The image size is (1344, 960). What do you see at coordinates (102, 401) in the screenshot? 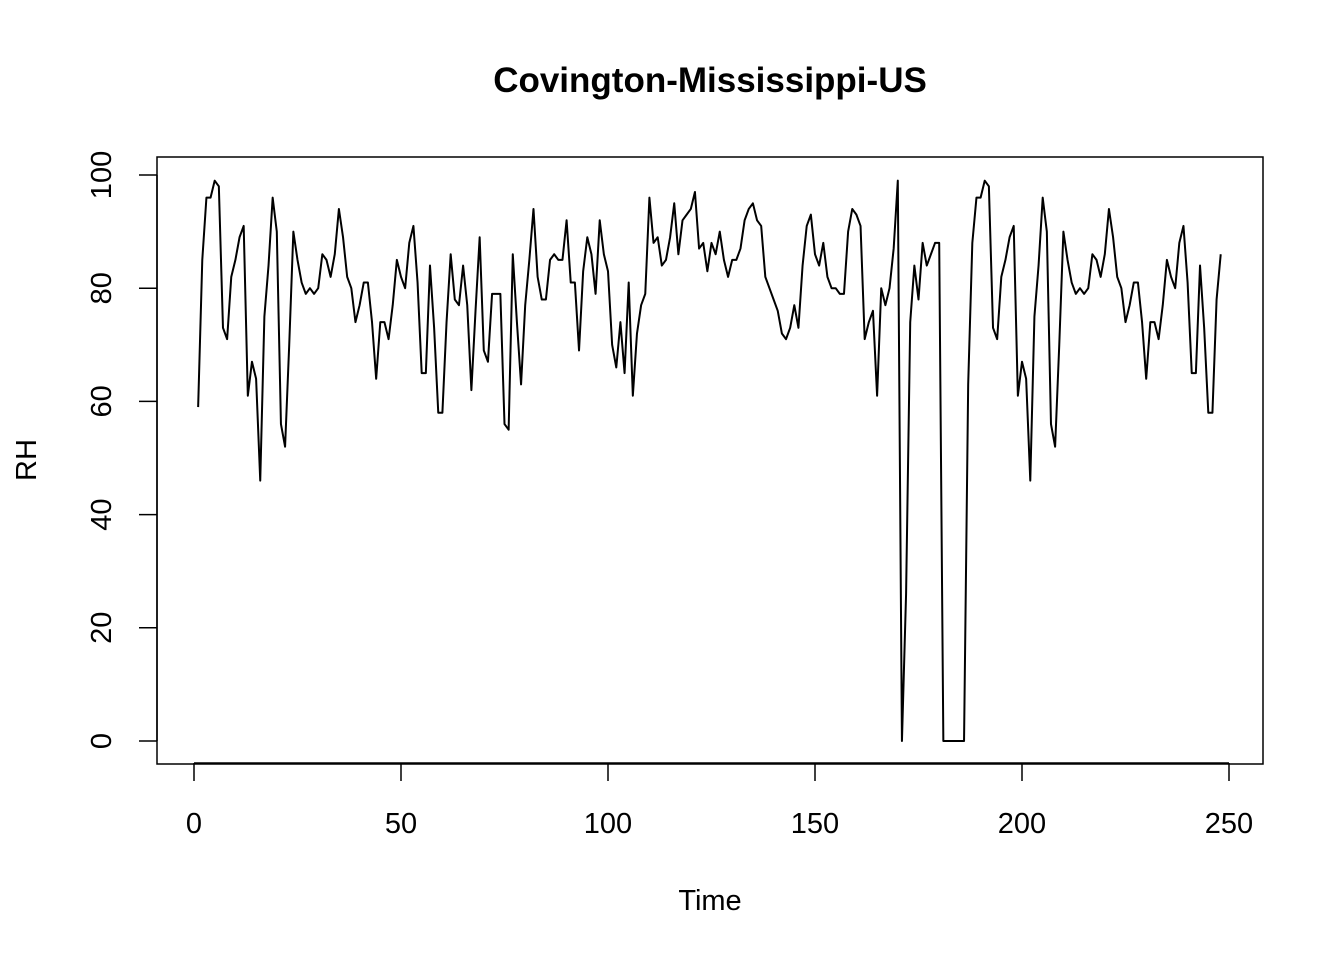
I see `y-tick-label: 60` at bounding box center [102, 401].